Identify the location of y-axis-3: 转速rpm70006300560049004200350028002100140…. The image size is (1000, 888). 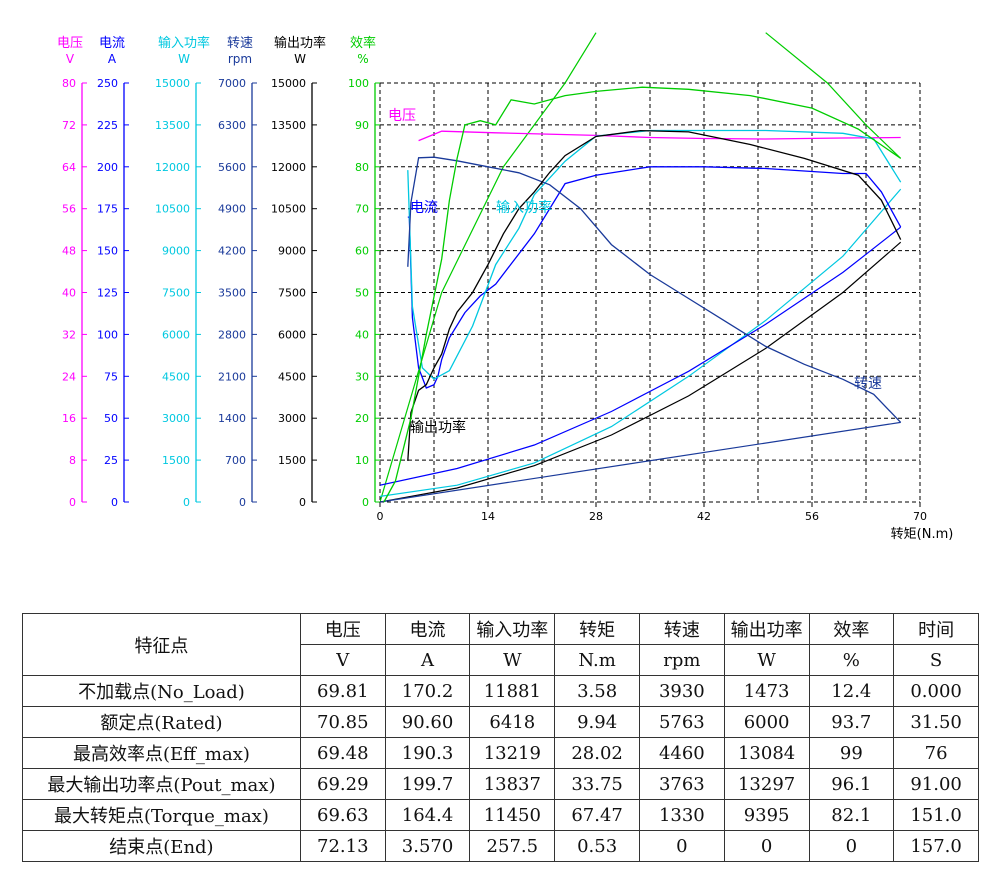
(237, 272).